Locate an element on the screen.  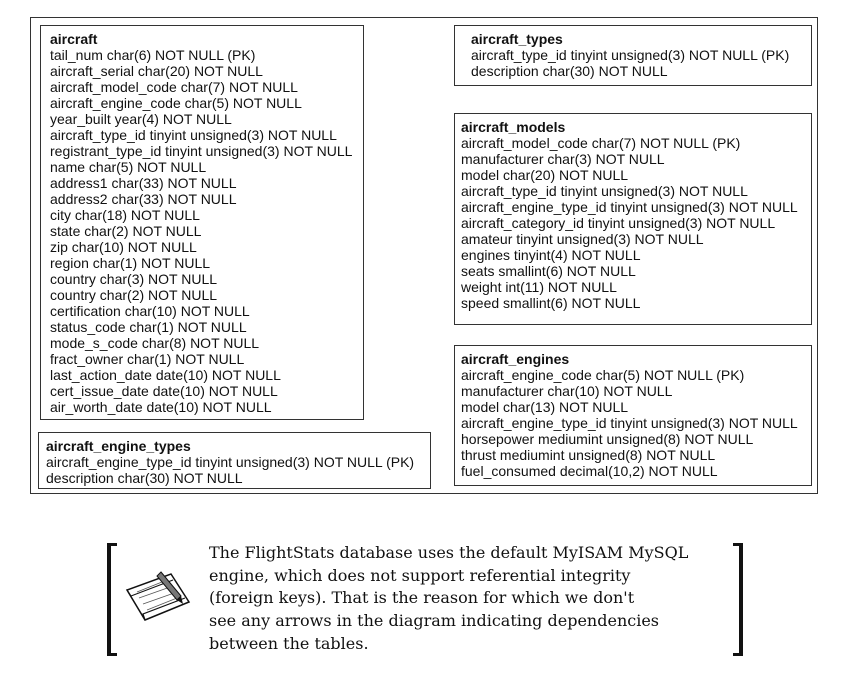
table-field: last_action_date date(10) NOT NULL is located at coordinates (165, 375).